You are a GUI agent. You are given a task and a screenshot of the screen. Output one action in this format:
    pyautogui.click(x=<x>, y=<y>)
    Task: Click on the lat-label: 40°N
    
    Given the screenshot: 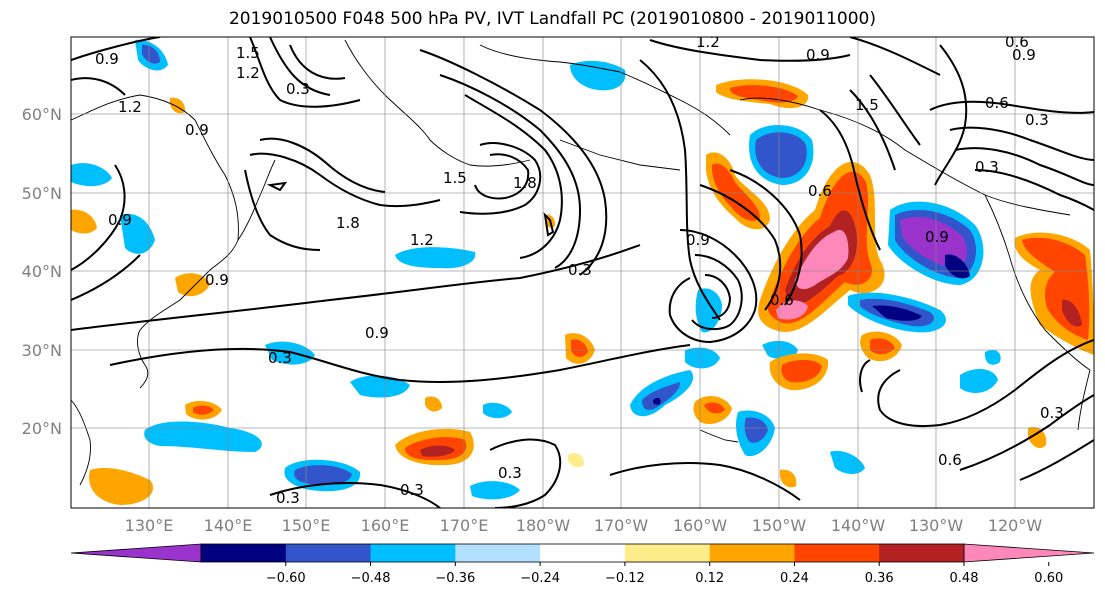 What is the action you would take?
    pyautogui.click(x=42, y=271)
    